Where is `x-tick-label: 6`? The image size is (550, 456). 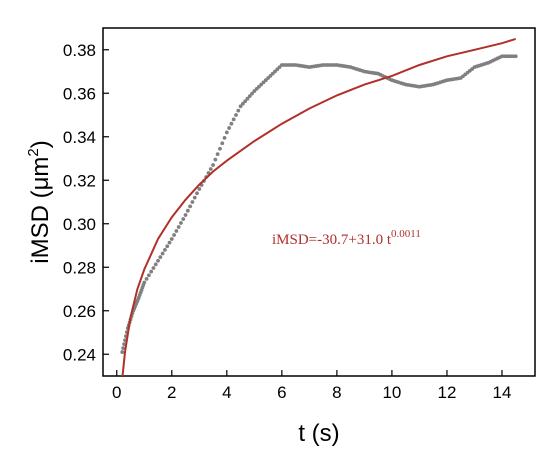
x-tick-label: 6 is located at coordinates (281, 392).